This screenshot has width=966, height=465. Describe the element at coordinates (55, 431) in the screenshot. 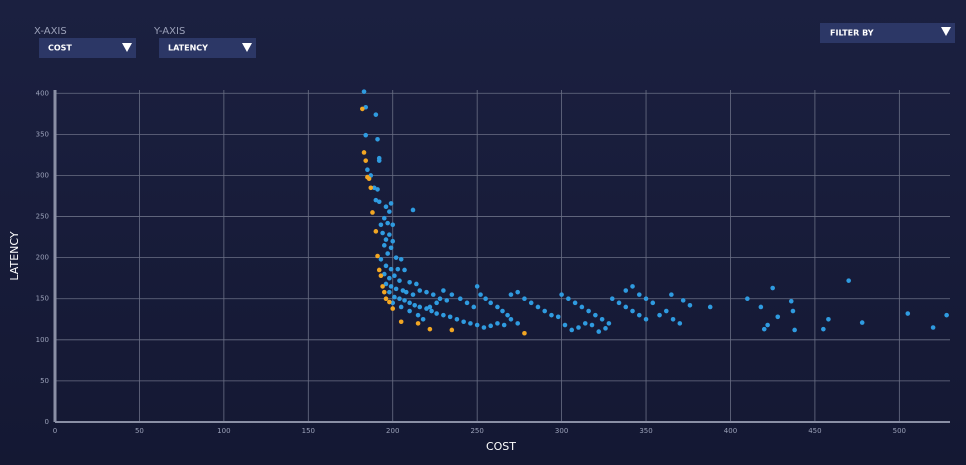

I see `x-tick-label: 0` at that location.